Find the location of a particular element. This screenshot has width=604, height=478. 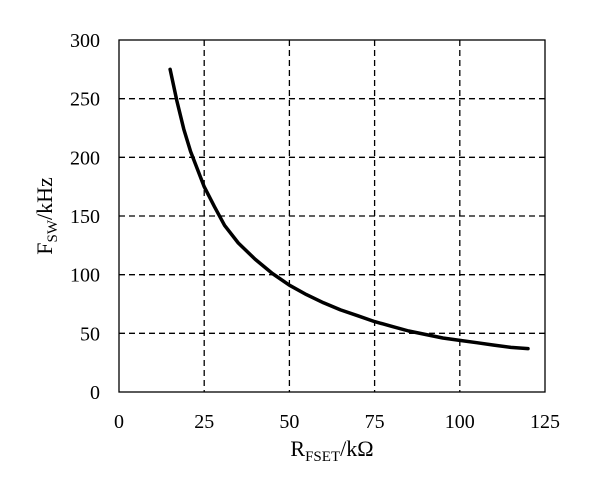

x-tick-label: 50 is located at coordinates (289, 422).